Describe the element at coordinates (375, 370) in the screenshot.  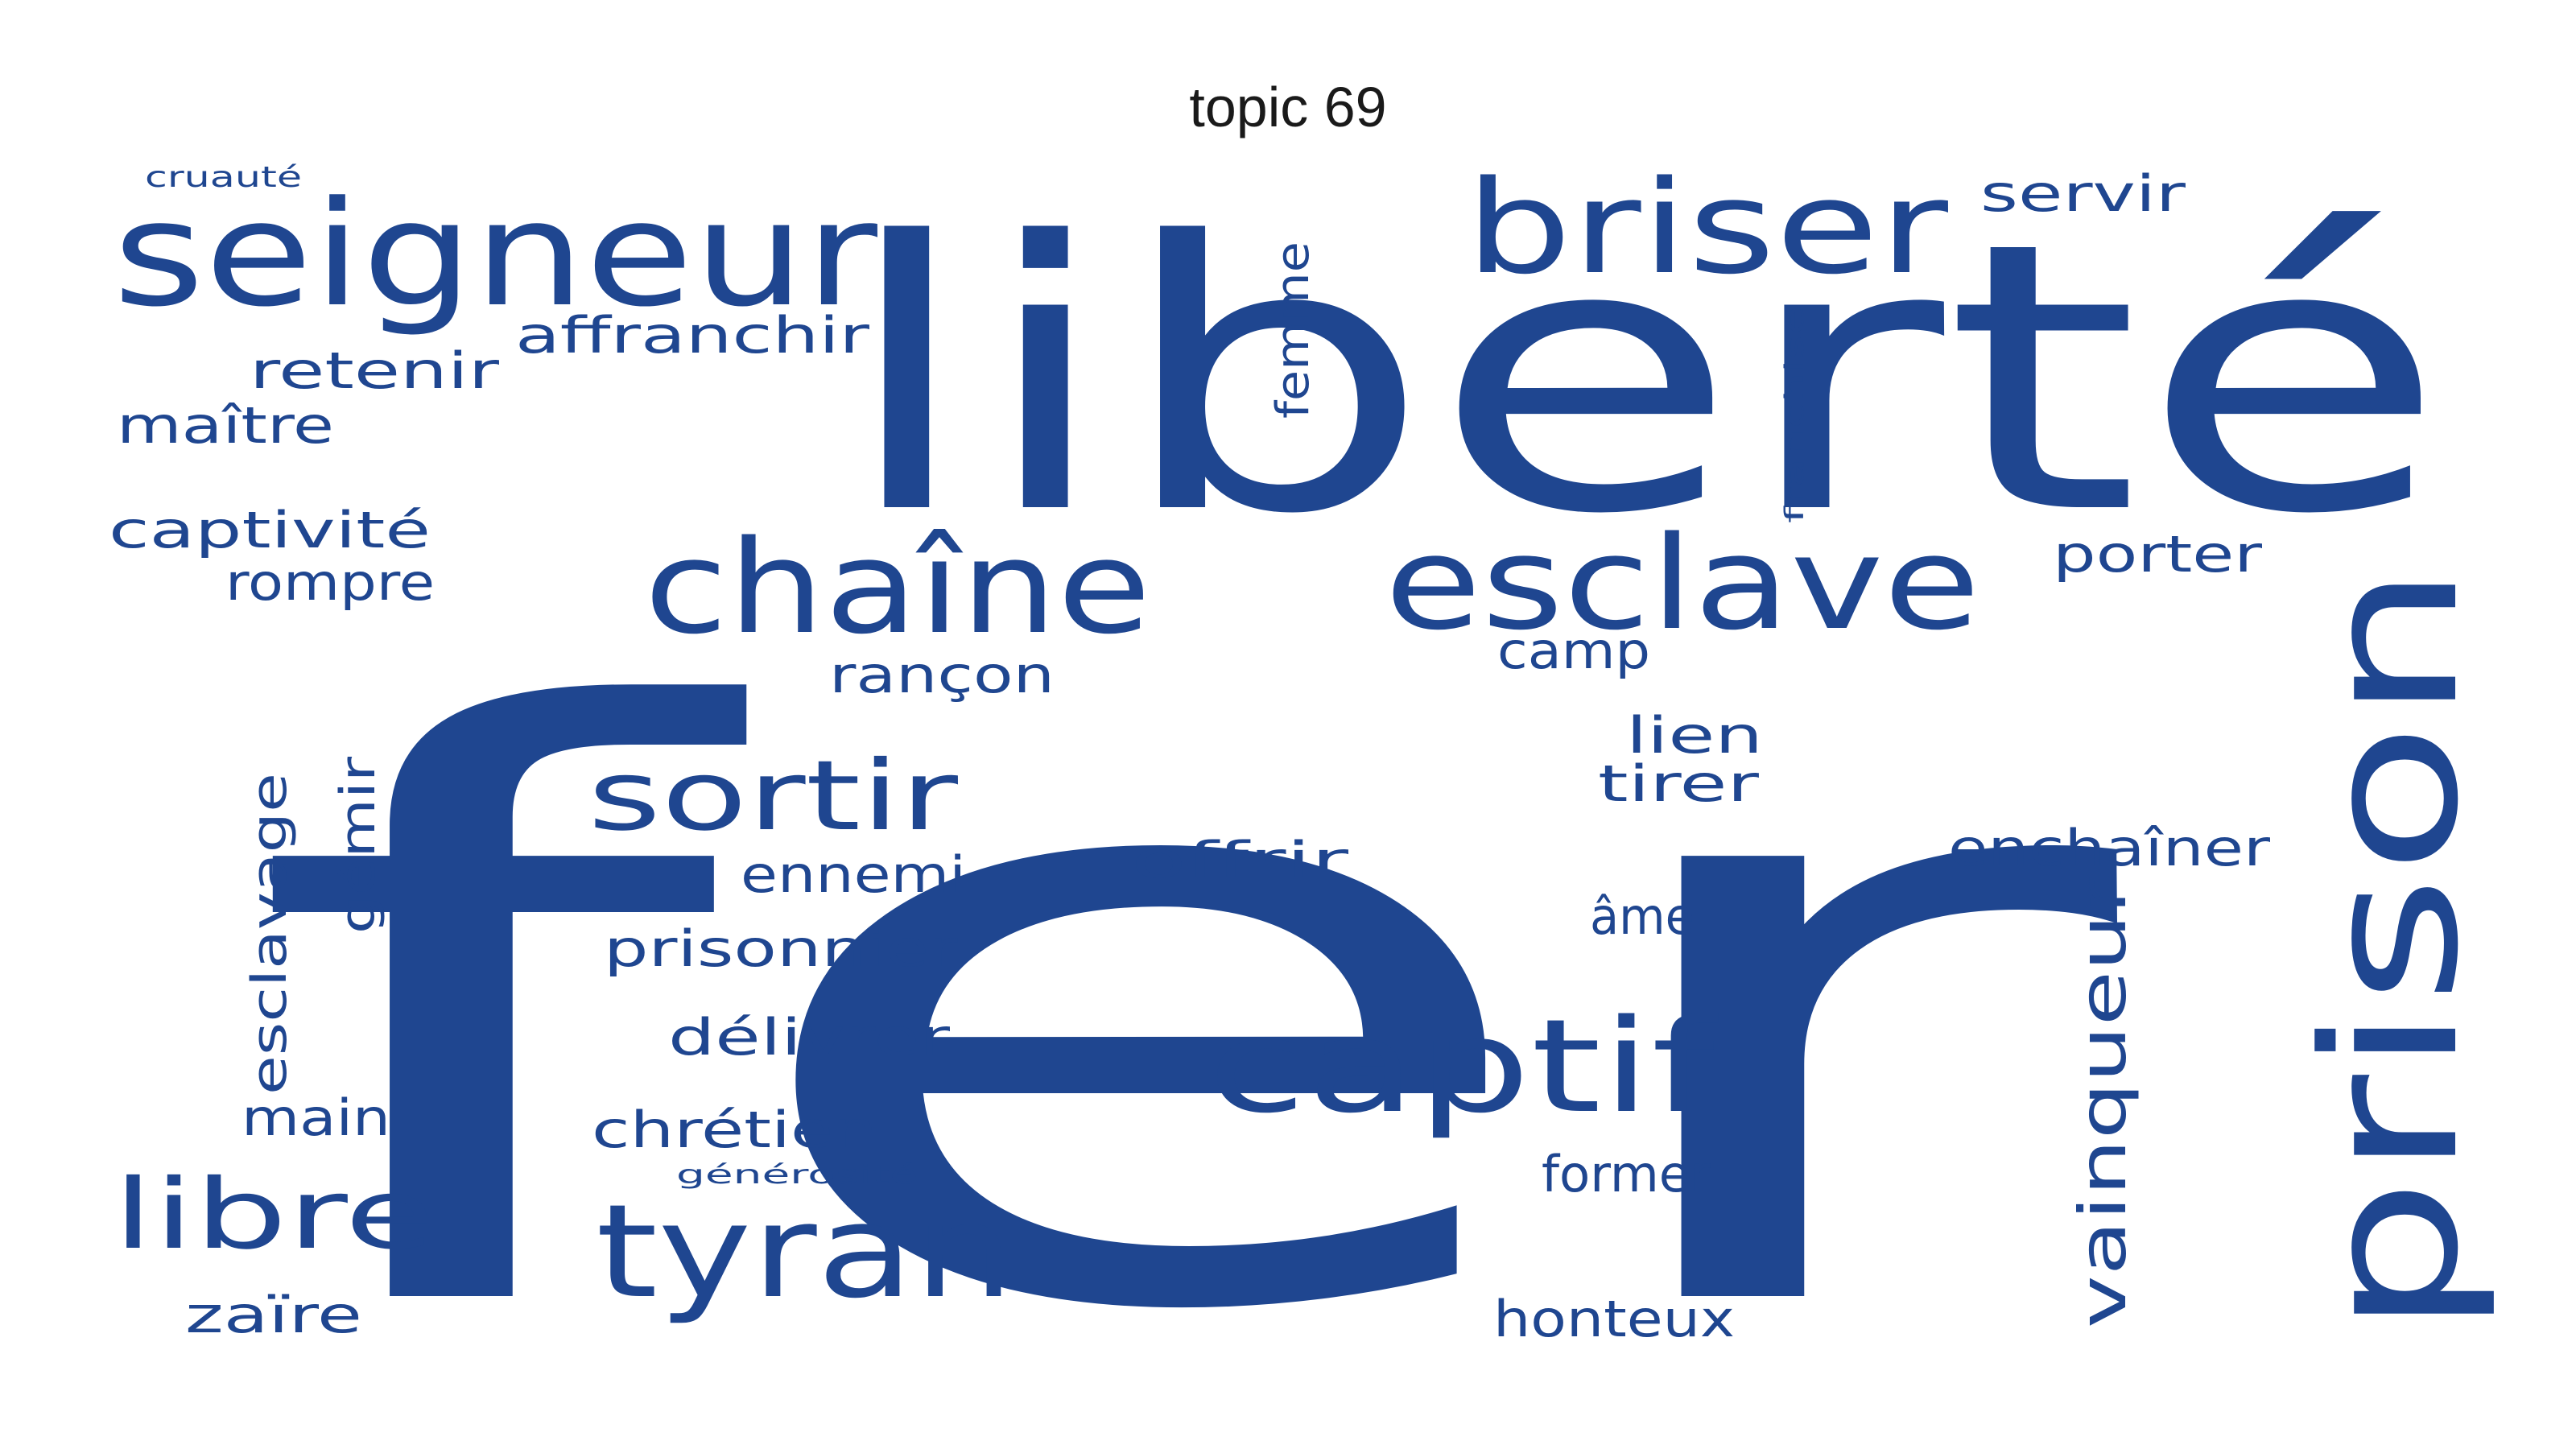
I see `word-retenir: retenir` at that location.